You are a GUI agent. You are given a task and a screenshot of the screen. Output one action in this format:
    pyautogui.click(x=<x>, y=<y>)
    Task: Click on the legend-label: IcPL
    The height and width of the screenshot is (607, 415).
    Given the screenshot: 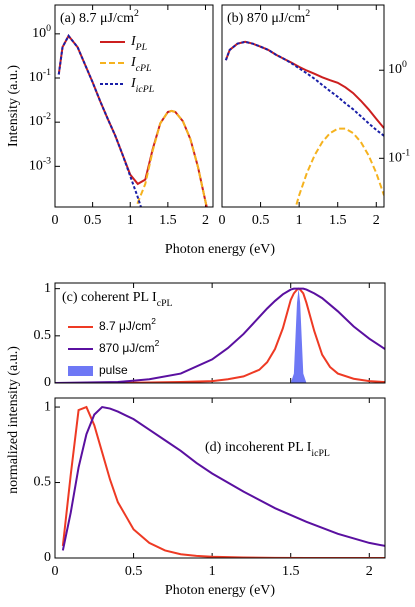 What is the action you would take?
    pyautogui.click(x=140, y=64)
    